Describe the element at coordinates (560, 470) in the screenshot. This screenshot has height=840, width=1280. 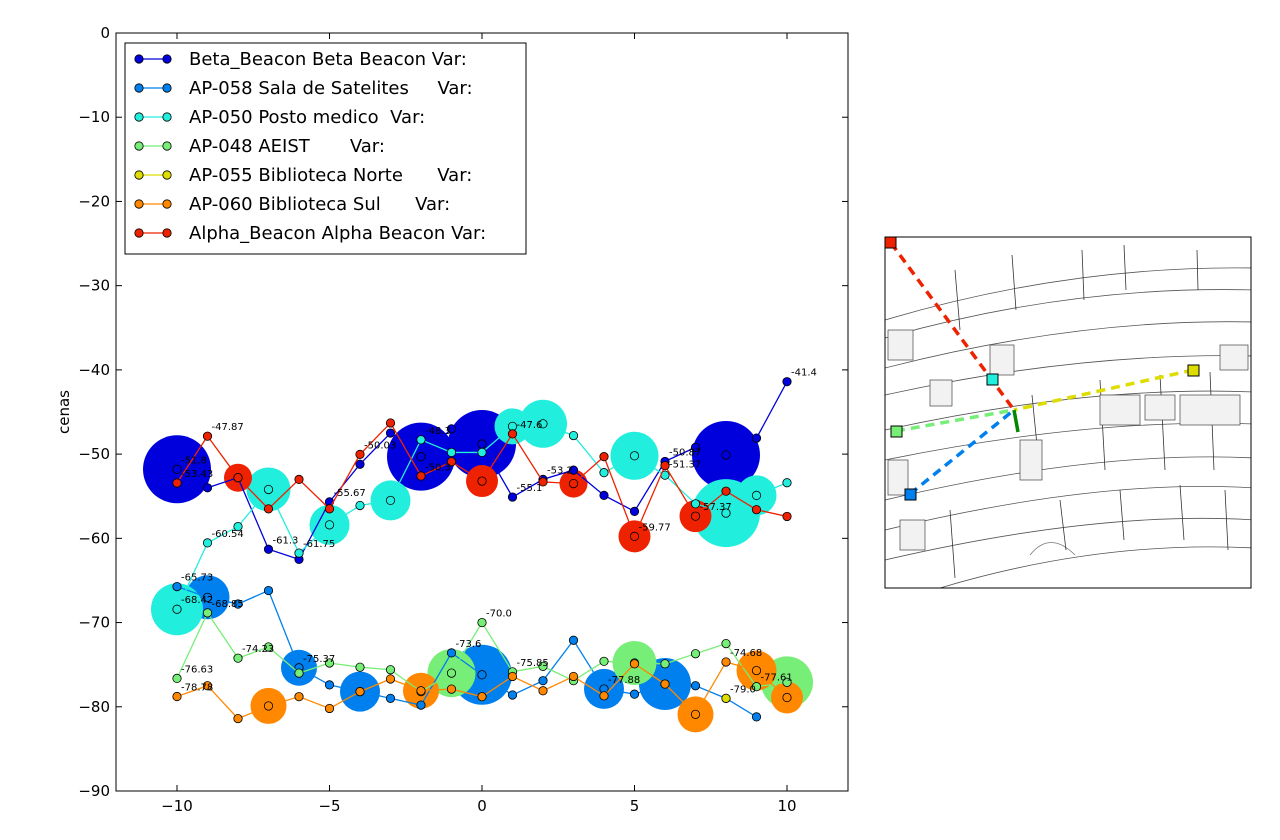
I see `data-label-22: -53.2` at that location.